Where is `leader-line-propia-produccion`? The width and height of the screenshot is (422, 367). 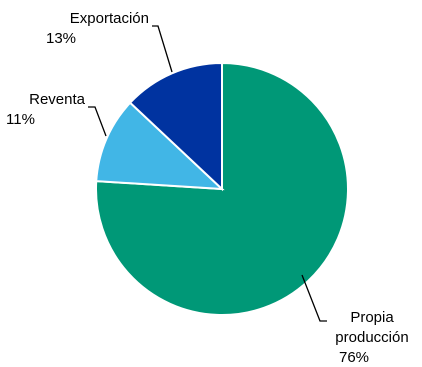
leader-line-propia-produccion is located at coordinates (314, 298).